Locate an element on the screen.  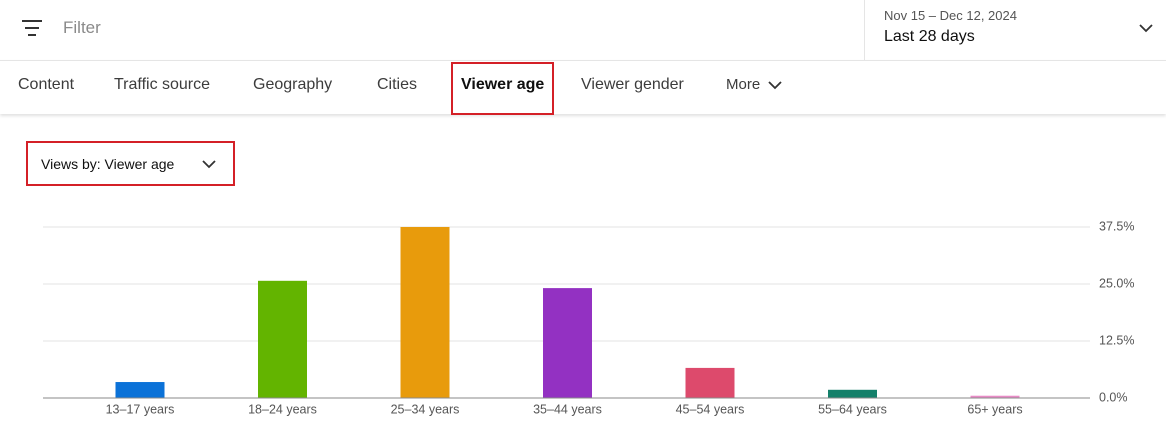
x-tick-label: 45–54 years is located at coordinates (710, 409).